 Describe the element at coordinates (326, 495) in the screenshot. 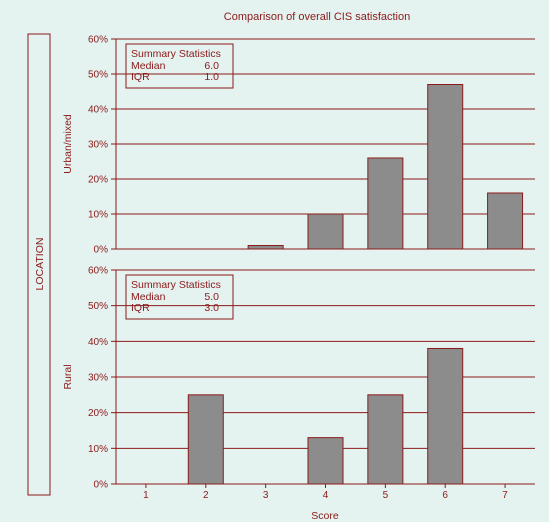

I see `x-tick-label: 4` at that location.